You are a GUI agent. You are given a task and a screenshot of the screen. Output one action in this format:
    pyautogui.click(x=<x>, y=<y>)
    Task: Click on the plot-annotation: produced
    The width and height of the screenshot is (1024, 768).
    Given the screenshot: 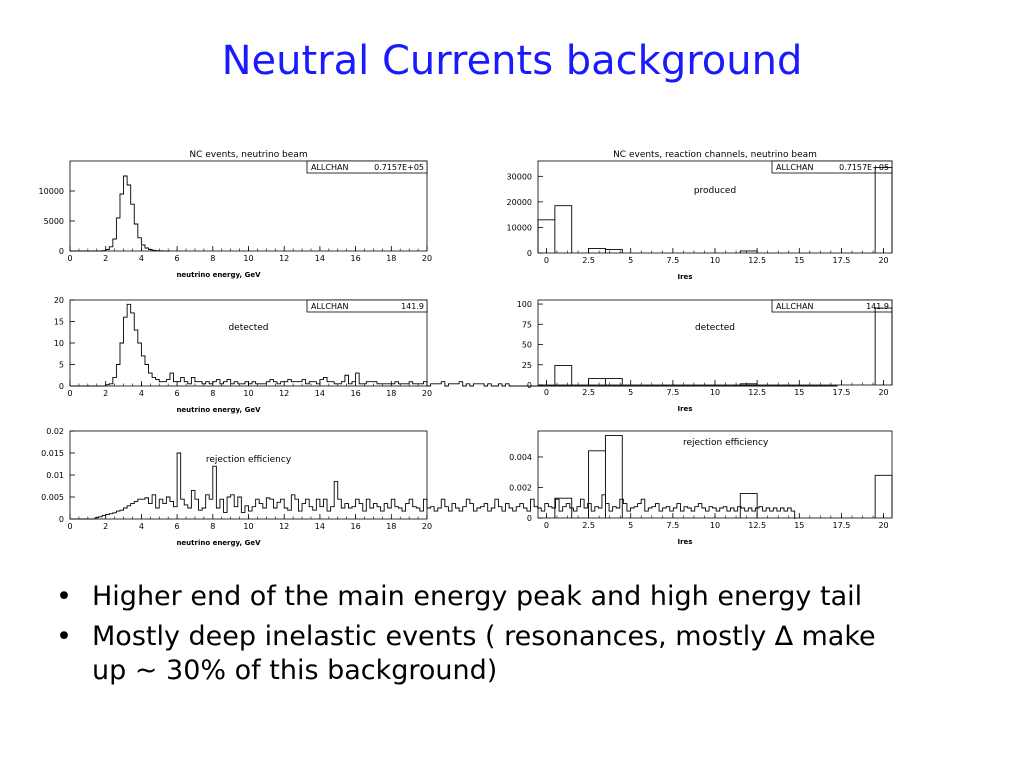 What is the action you would take?
    pyautogui.click(x=715, y=191)
    